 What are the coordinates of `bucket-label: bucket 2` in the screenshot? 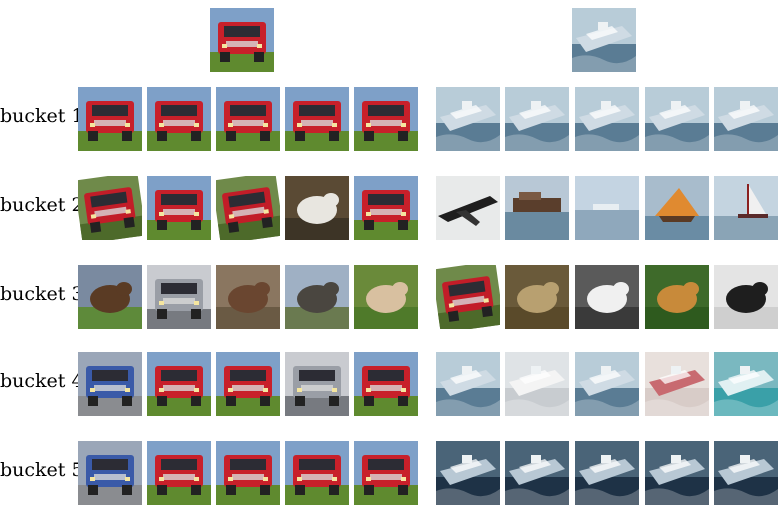 It's located at (42, 205).